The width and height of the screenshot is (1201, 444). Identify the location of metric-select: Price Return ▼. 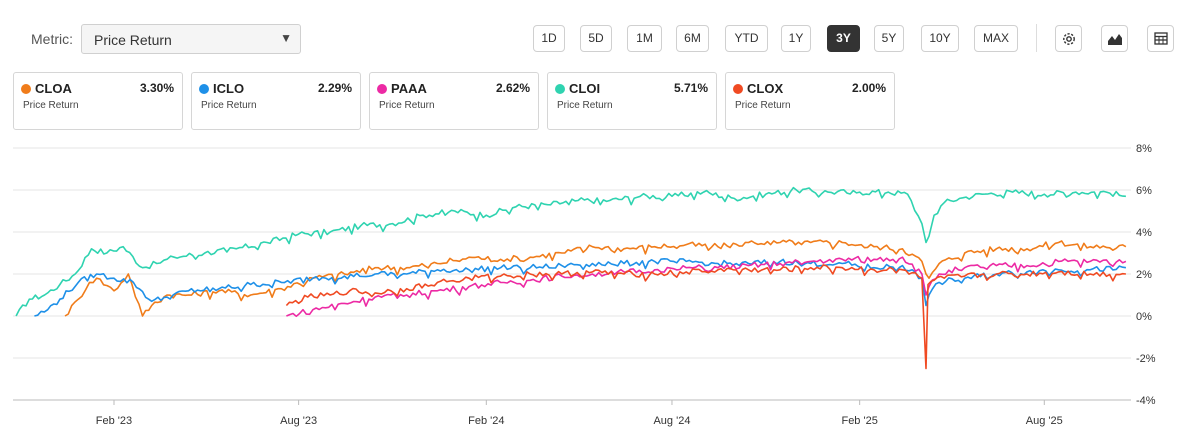
(191, 39).